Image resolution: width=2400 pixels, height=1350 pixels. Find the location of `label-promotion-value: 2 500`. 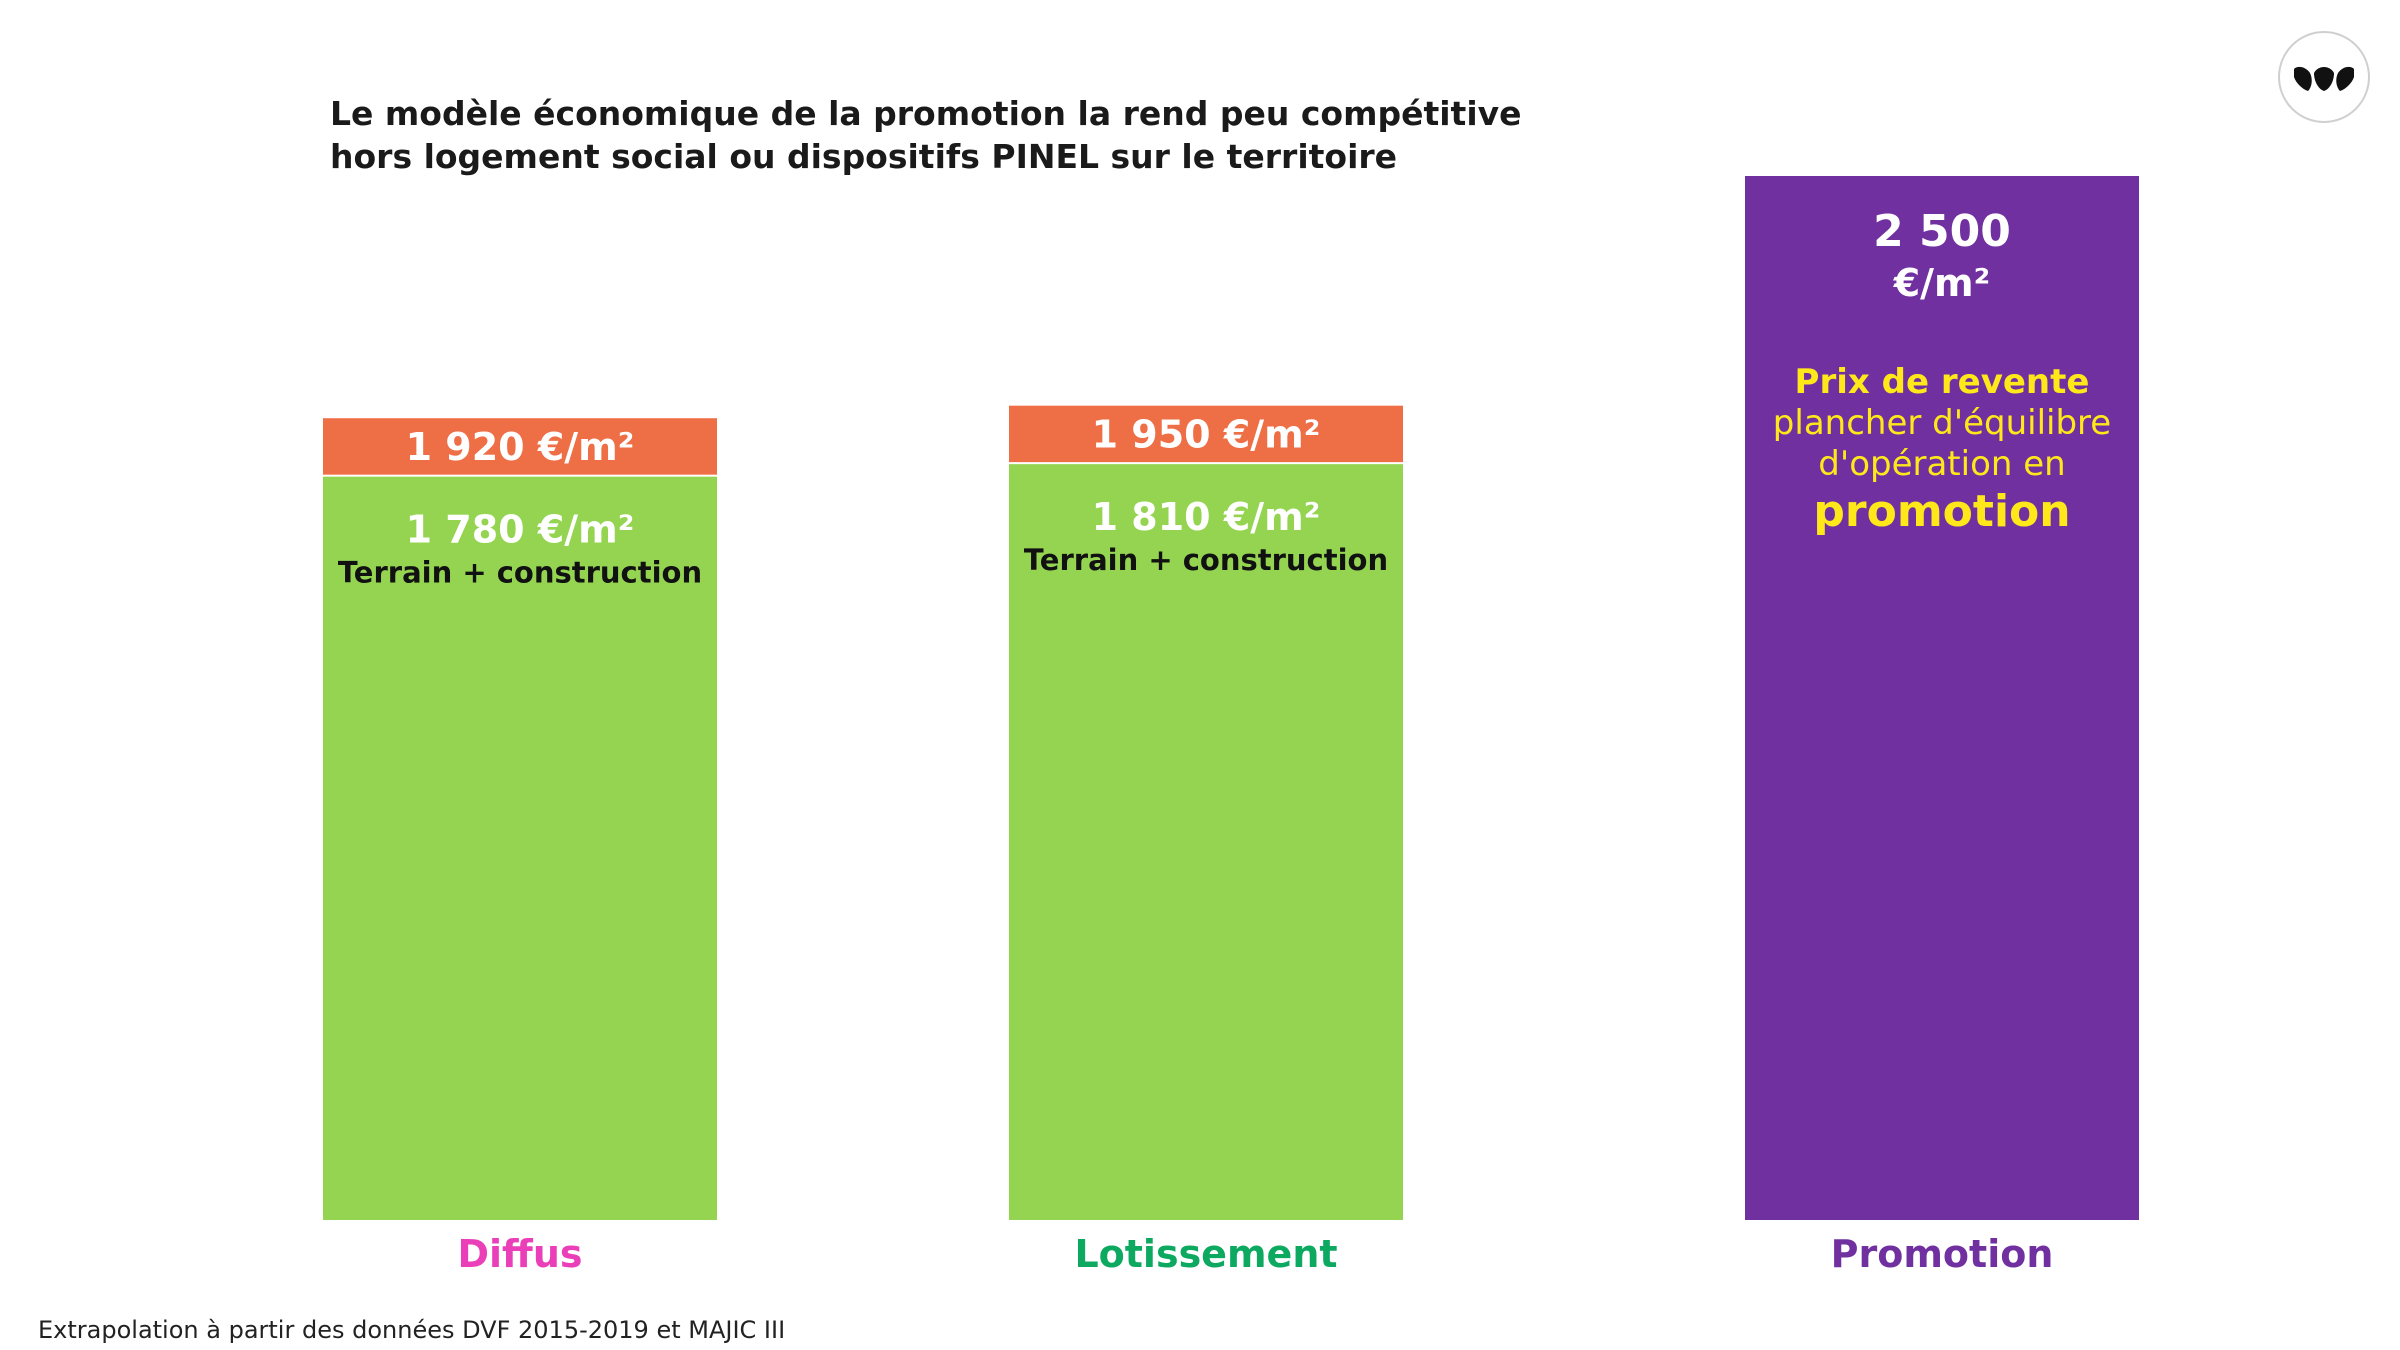

label-promotion-value: 2 500 is located at coordinates (1942, 231).